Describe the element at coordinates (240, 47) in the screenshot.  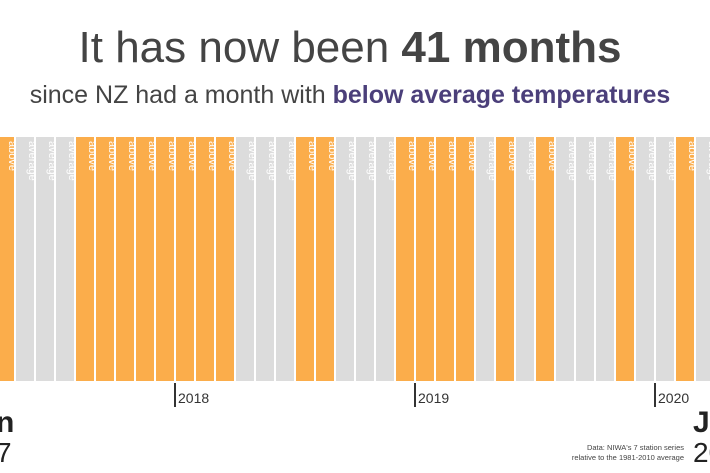
I see `headline-lead: It has now been` at that location.